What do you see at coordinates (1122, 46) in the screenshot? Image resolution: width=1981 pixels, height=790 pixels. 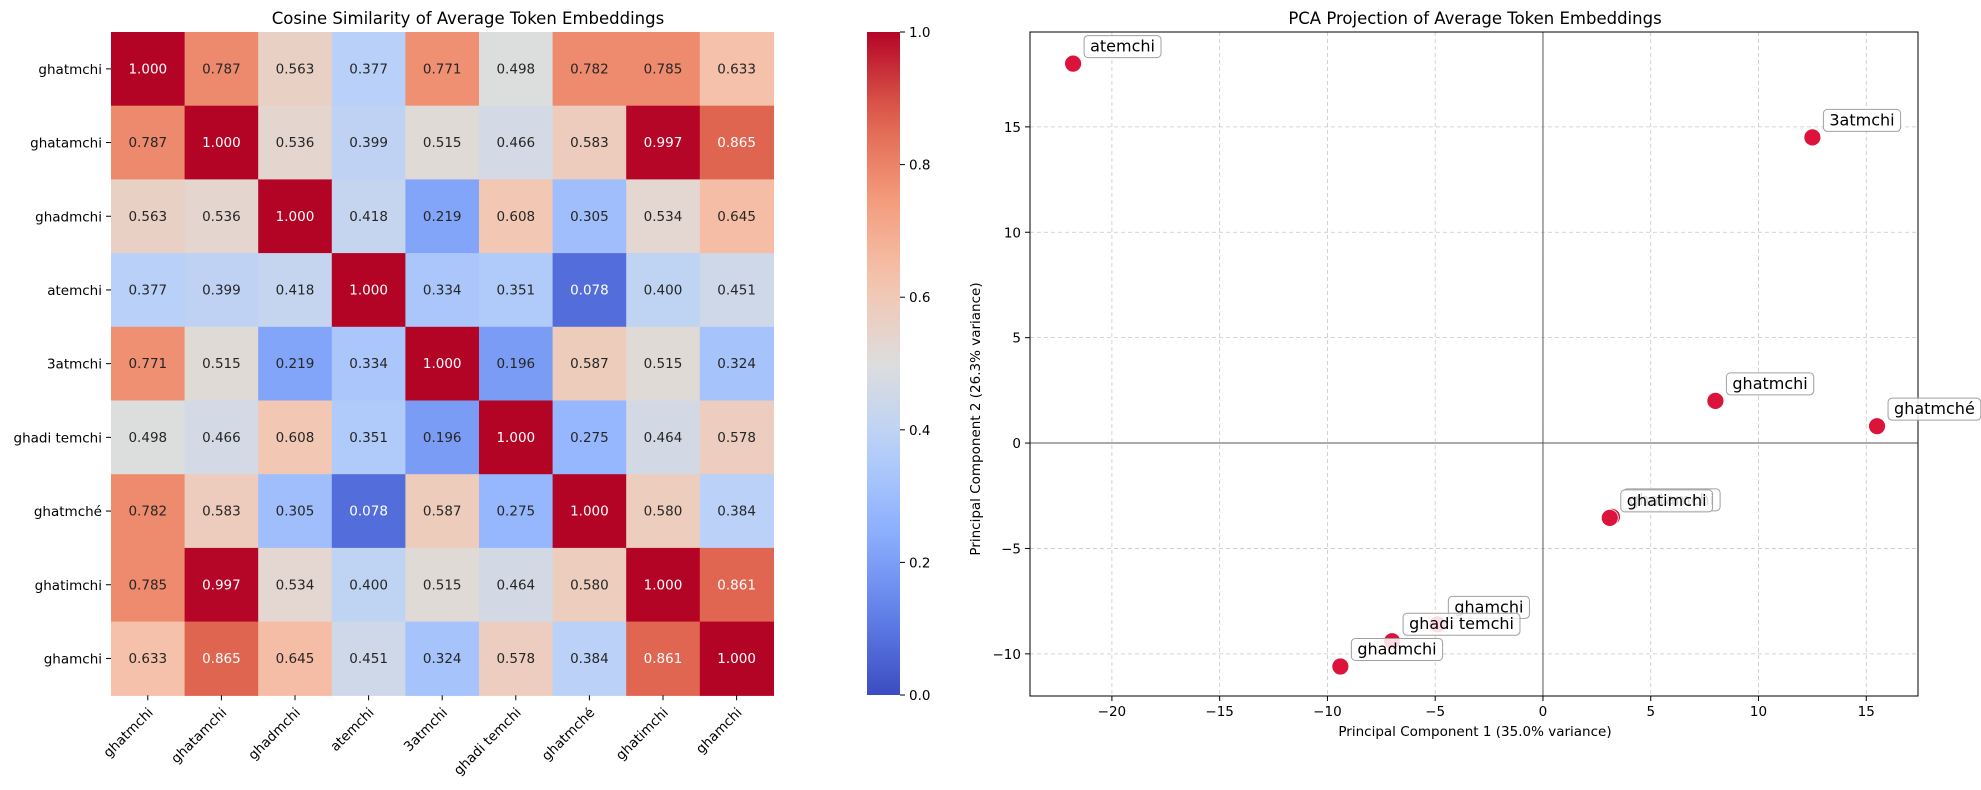 I see `scatter-label-text: atemchi` at bounding box center [1122, 46].